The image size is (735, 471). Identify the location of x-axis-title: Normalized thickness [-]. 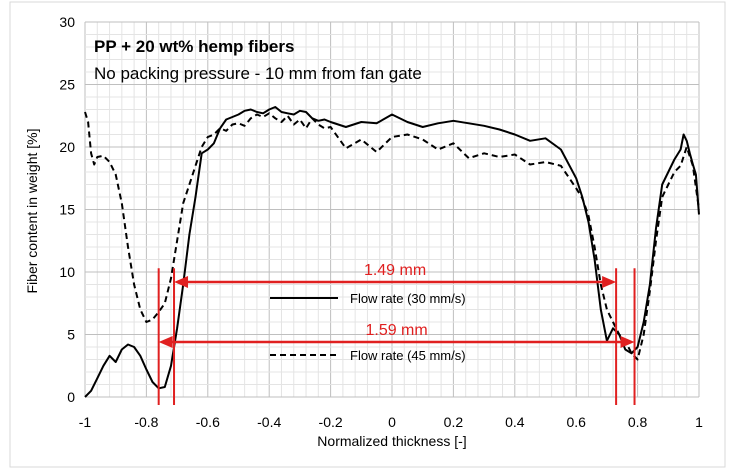
(391, 441).